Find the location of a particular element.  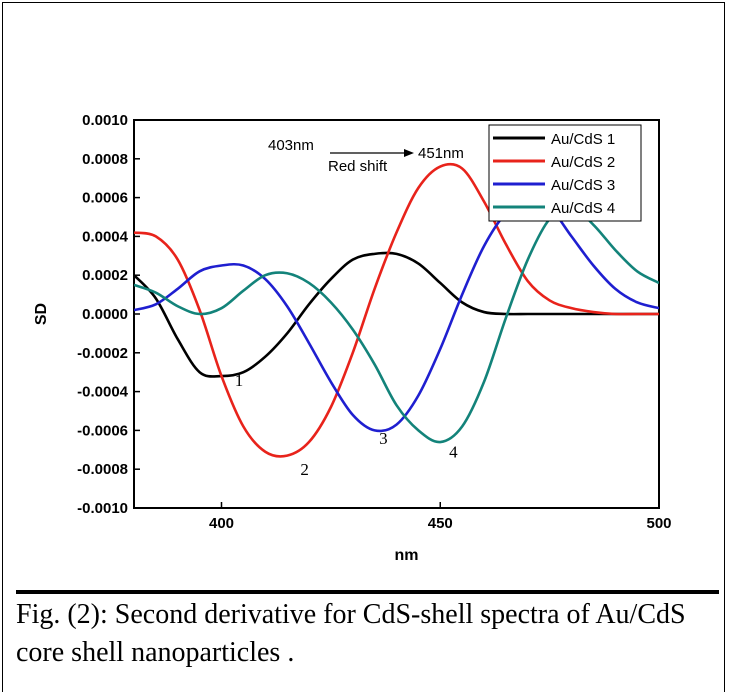

y-axis-title: SD is located at coordinates (41, 314).